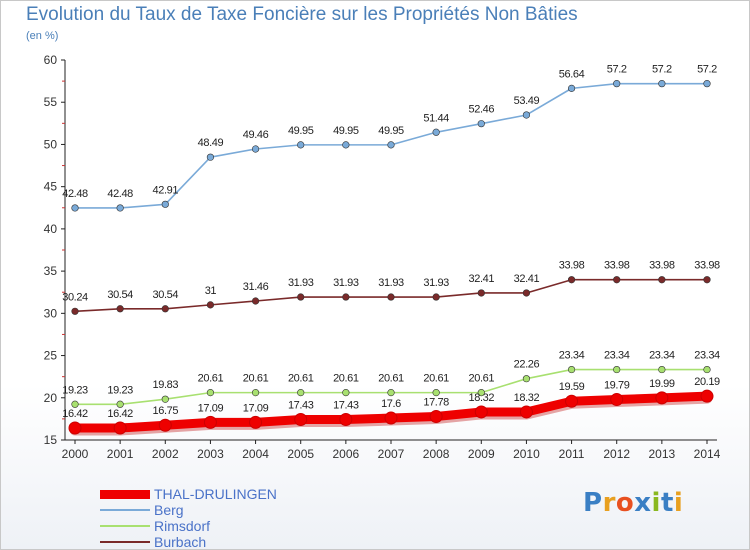  I want to click on y-tick-label: 15, so click(51, 440).